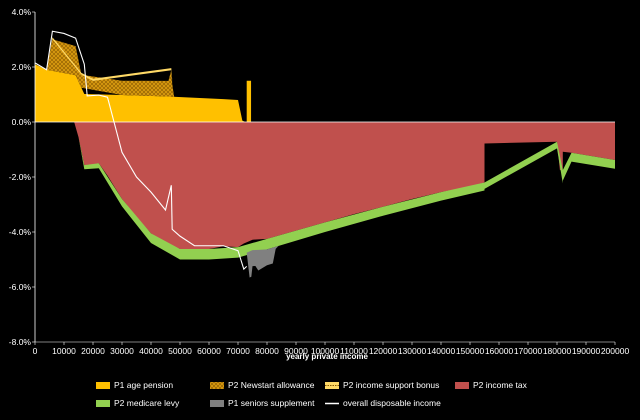 The height and width of the screenshot is (420, 640). What do you see at coordinates (20, 287) in the screenshot?
I see `y-tick-label: -6.0%` at bounding box center [20, 287].